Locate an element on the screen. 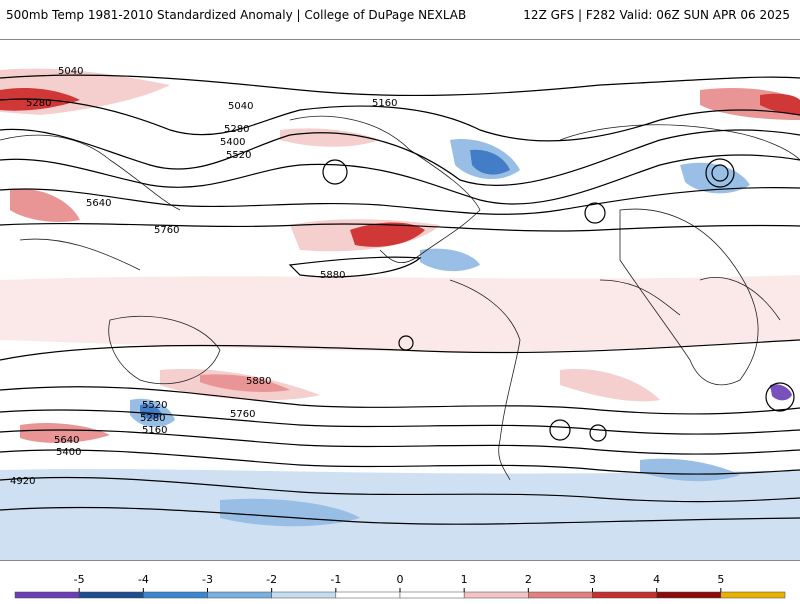  colorbar-tick-label: 5 is located at coordinates (720, 579).